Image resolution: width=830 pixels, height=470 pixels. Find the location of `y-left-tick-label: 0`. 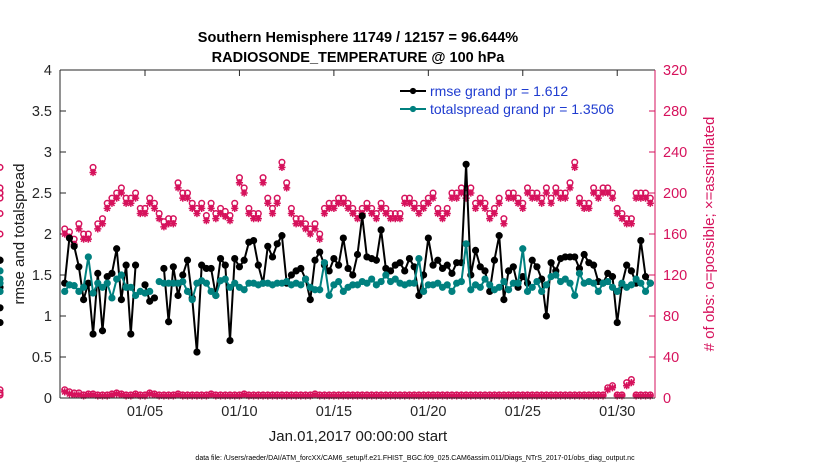

y-left-tick-label: 0 is located at coordinates (48, 399).